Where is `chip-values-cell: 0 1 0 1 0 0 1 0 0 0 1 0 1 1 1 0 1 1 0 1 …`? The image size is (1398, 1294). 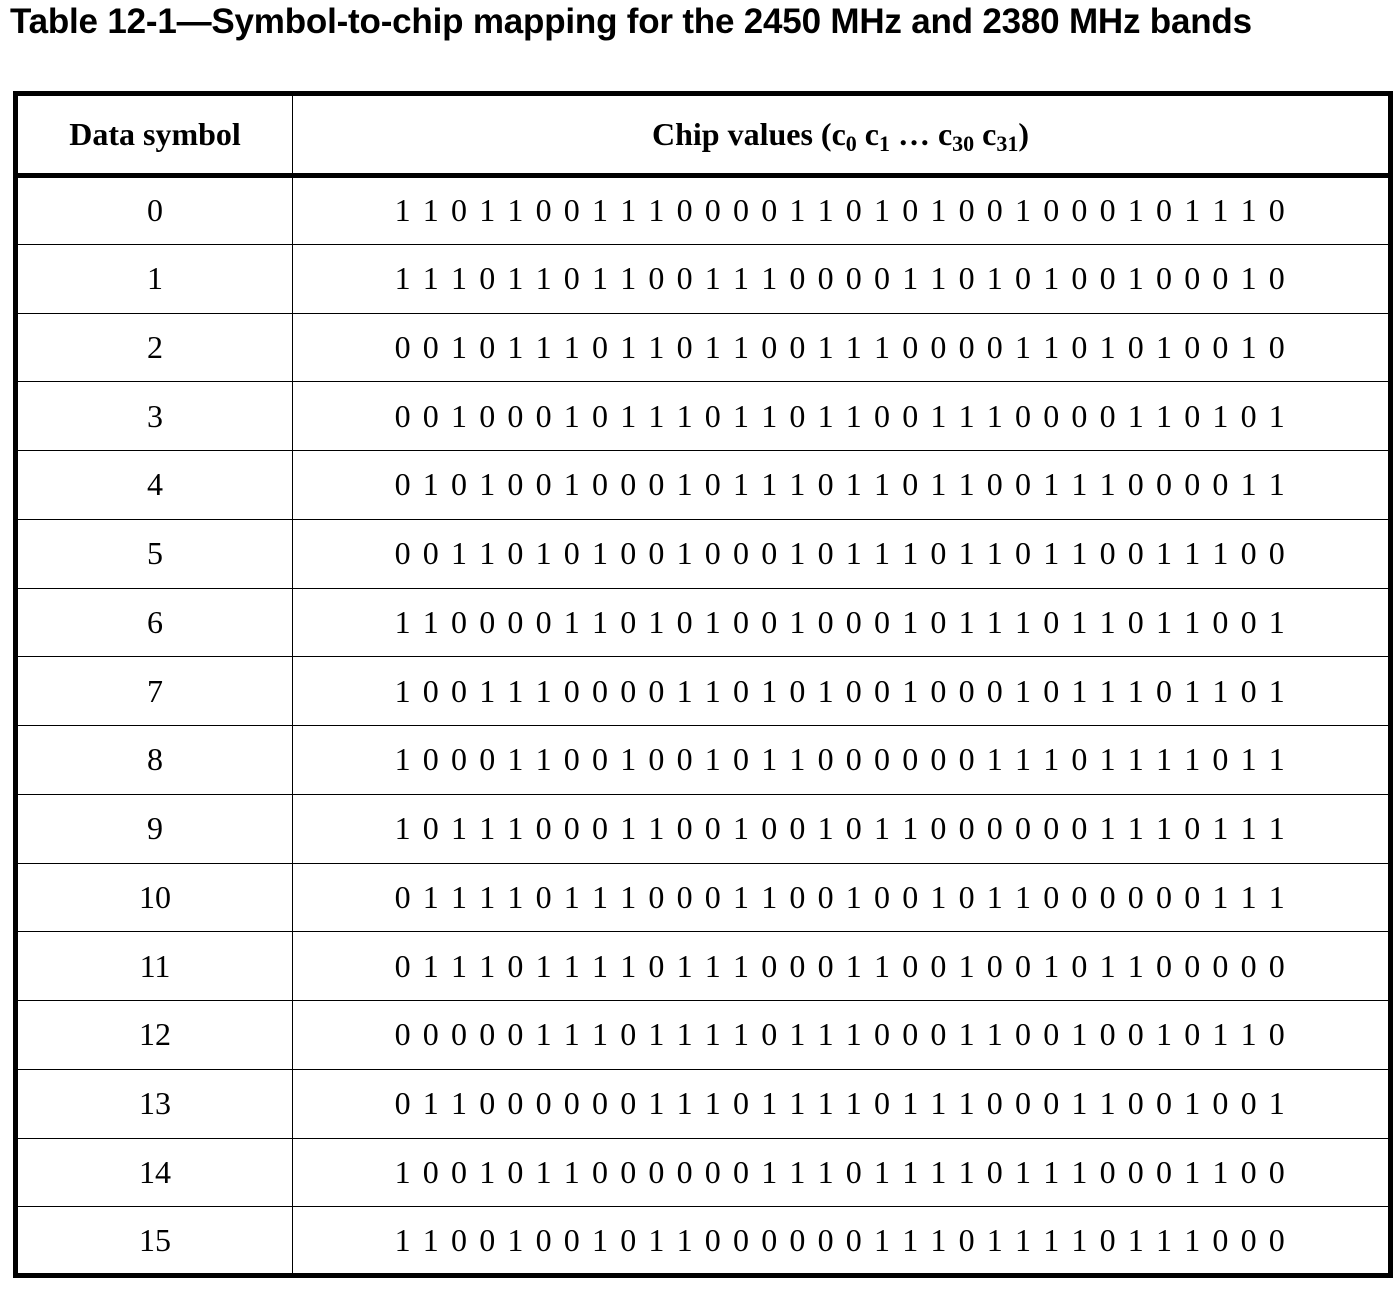 chip-values-cell: 0 1 0 1 0 0 1 0 0 0 1 0 1 1 1 0 1 1 0 1 … is located at coordinates (841, 485).